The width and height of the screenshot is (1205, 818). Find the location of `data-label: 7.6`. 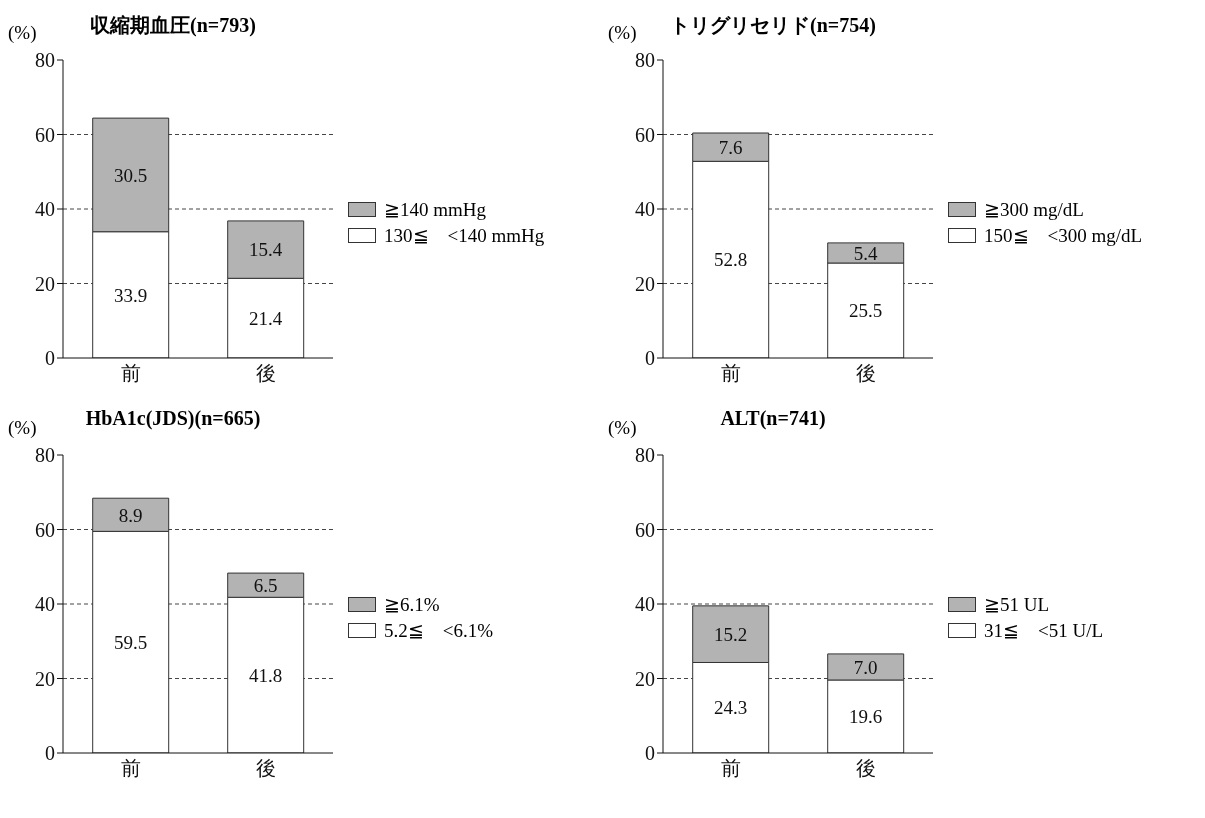

data-label: 7.6 is located at coordinates (730, 147).